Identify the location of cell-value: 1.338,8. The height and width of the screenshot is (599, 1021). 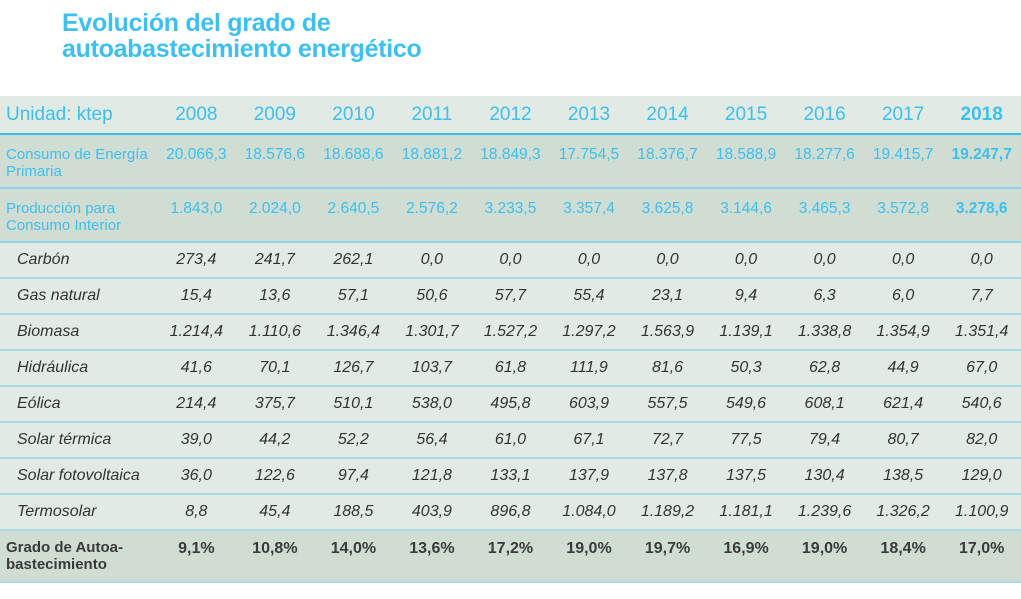
(824, 331).